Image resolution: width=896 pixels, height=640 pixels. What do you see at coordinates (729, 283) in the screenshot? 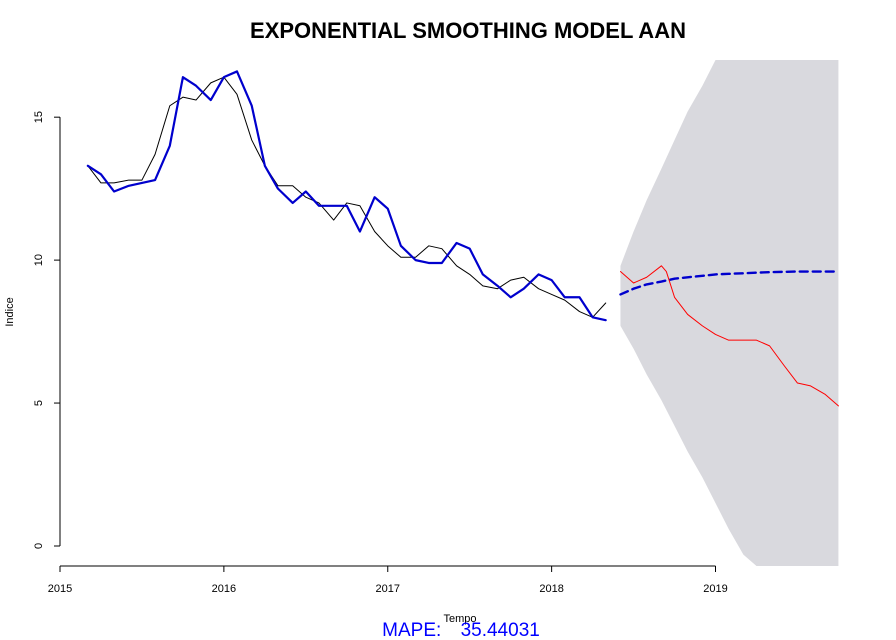
I see `forecast-series-line` at bounding box center [729, 283].